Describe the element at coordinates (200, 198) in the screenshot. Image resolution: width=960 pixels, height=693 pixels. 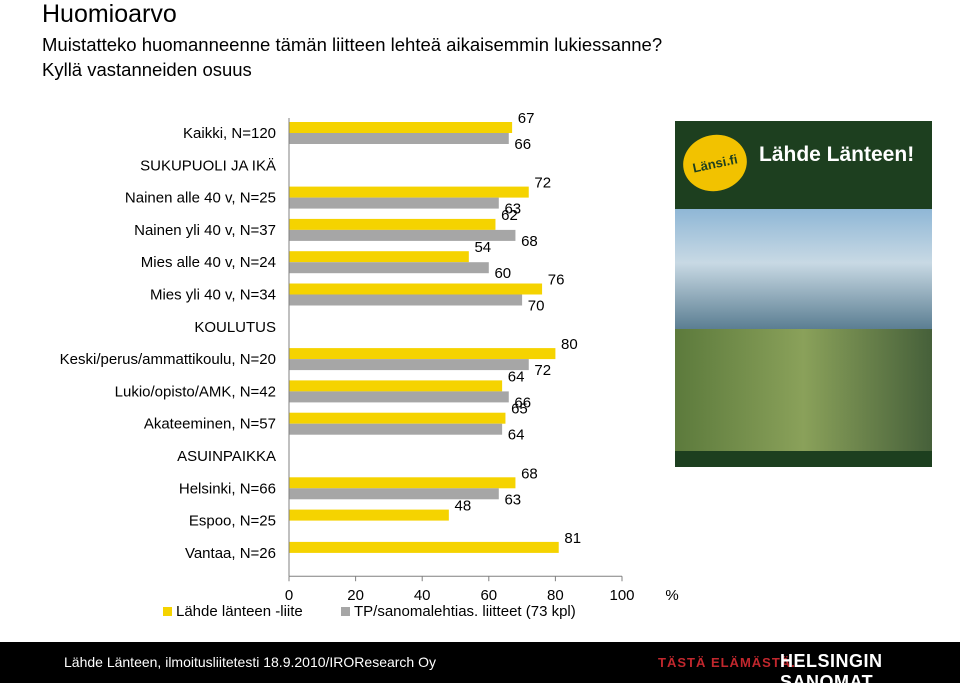
I see `category-label: Nainen alle 40 v, N=25` at that location.